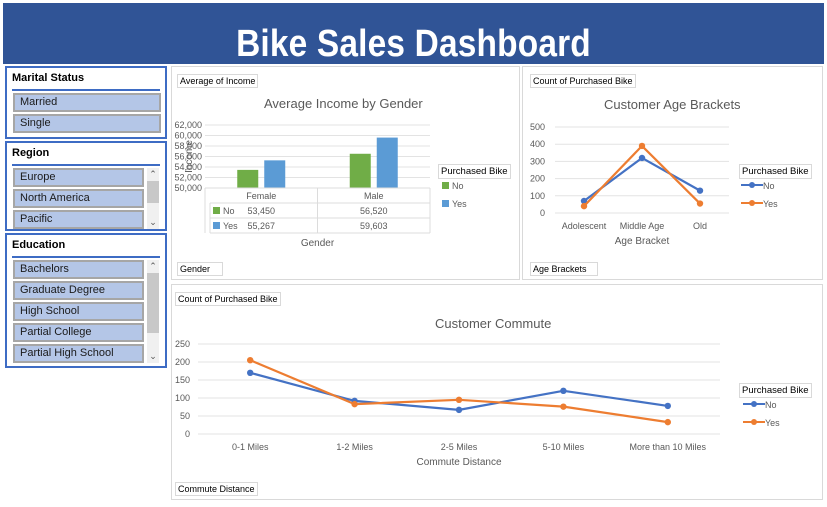 The width and height of the screenshot is (827, 507). I want to click on x-axis-title: Gender, so click(318, 243).